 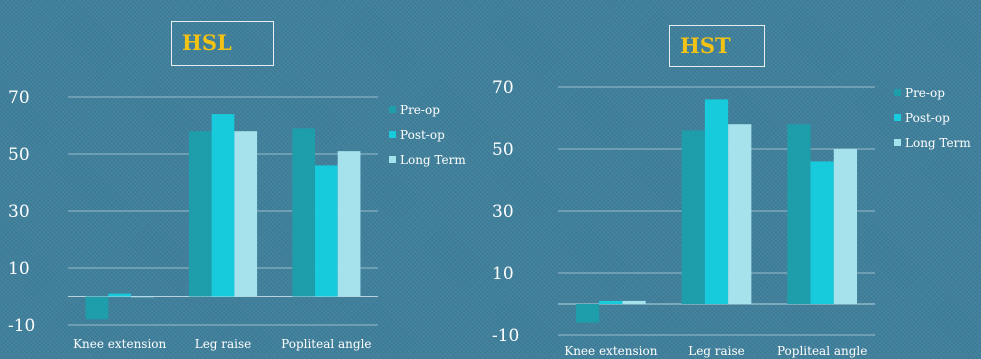 What do you see at coordinates (222, 43) in the screenshot?
I see `chart-title: HSL` at bounding box center [222, 43].